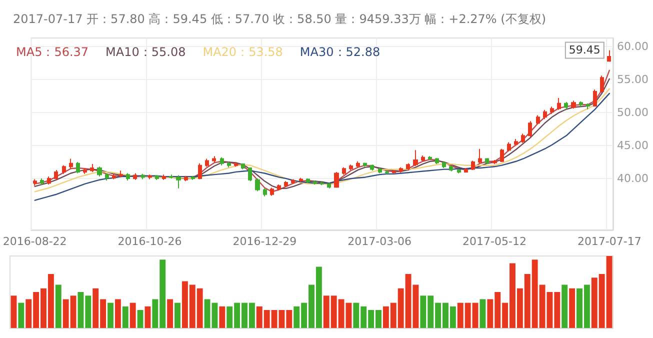  Describe the element at coordinates (609, 241) in the screenshot. I see `x-tick-label: 2017-07-17` at that location.